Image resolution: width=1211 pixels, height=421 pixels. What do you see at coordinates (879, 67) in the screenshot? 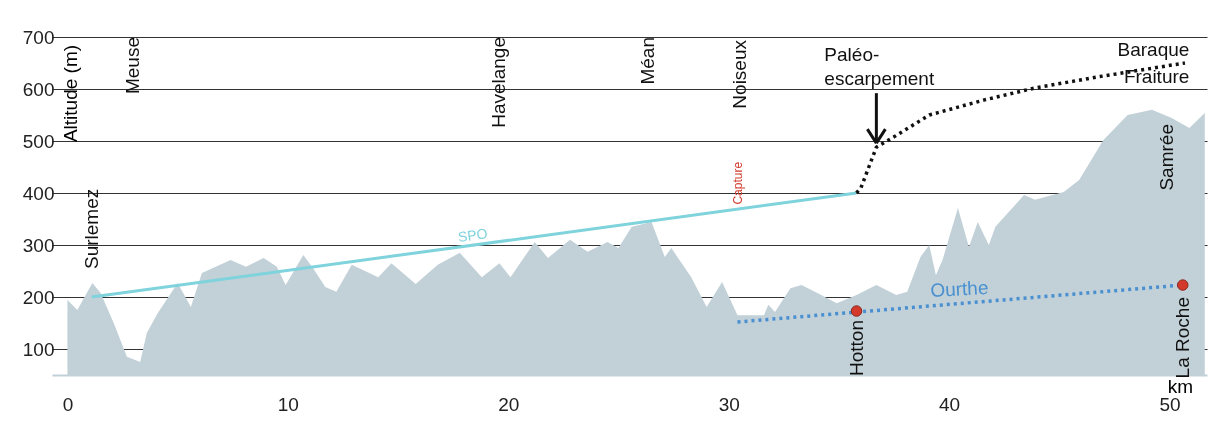
I see `annotation: Paléo- escarpement` at bounding box center [879, 67].